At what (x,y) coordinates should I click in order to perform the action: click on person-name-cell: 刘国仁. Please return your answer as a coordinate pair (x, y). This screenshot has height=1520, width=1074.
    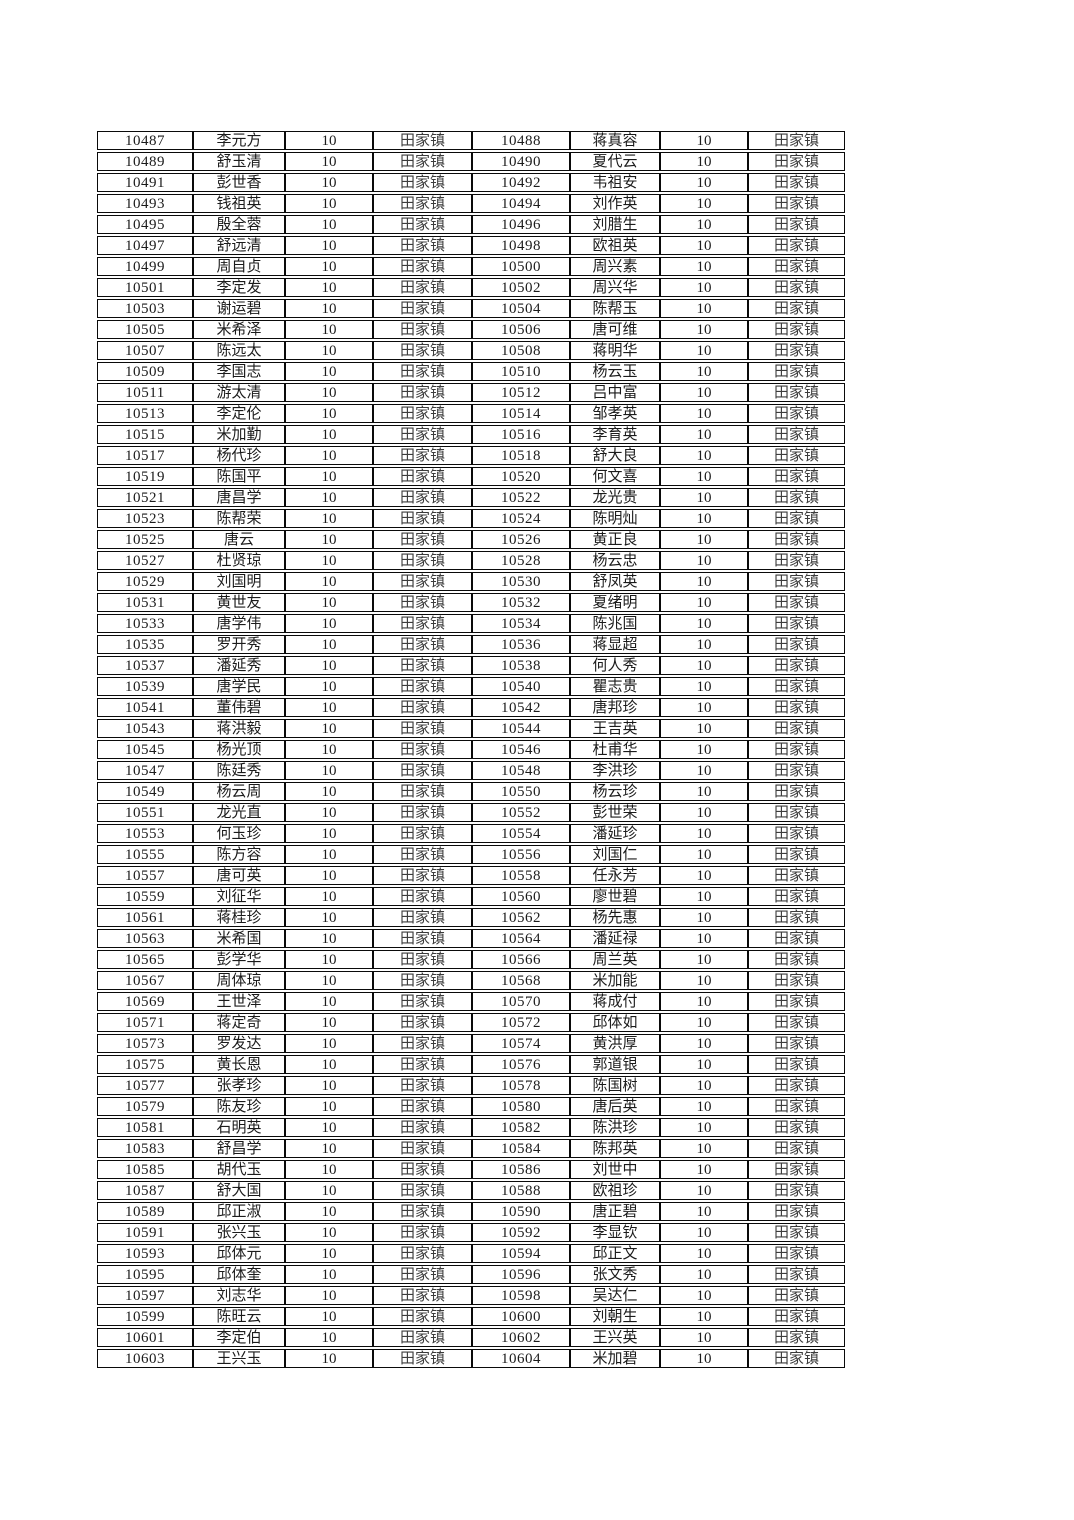
    Looking at the image, I should click on (615, 854).